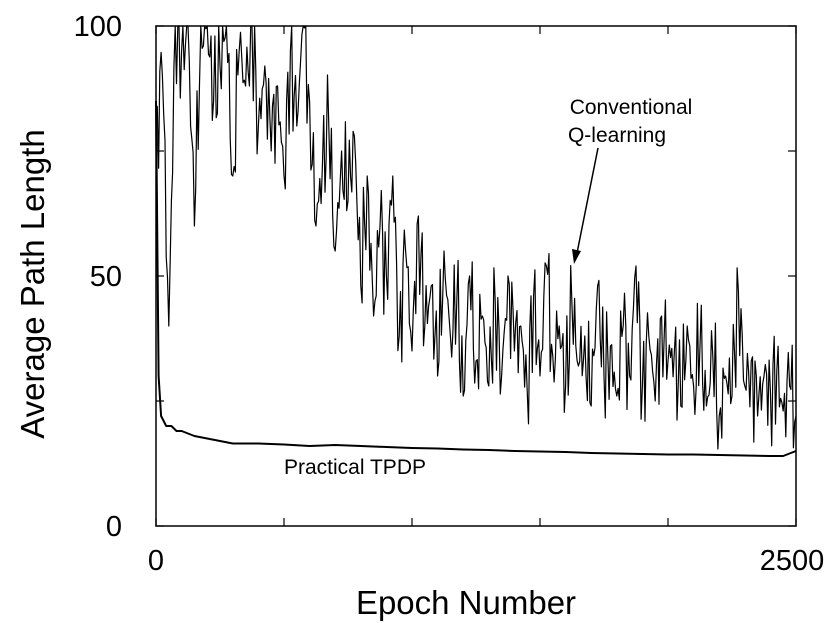 This screenshot has width=835, height=623. Describe the element at coordinates (576, 256) in the screenshot. I see `annotation-arrowhead` at that location.